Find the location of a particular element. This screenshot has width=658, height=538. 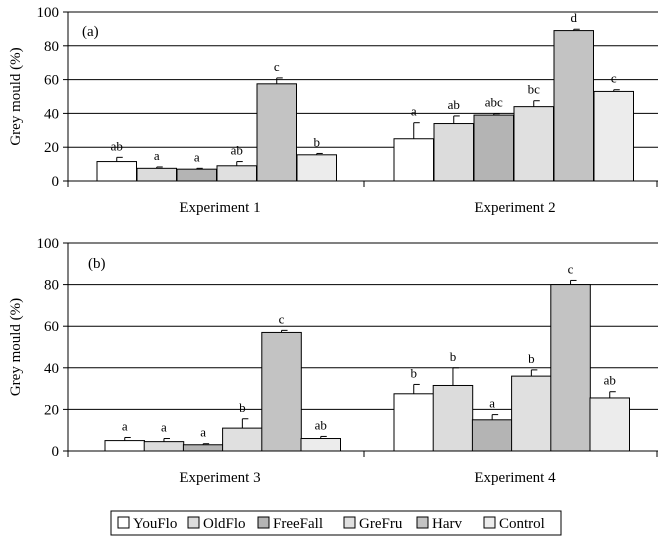

panel-label: (a) is located at coordinates (90, 32).